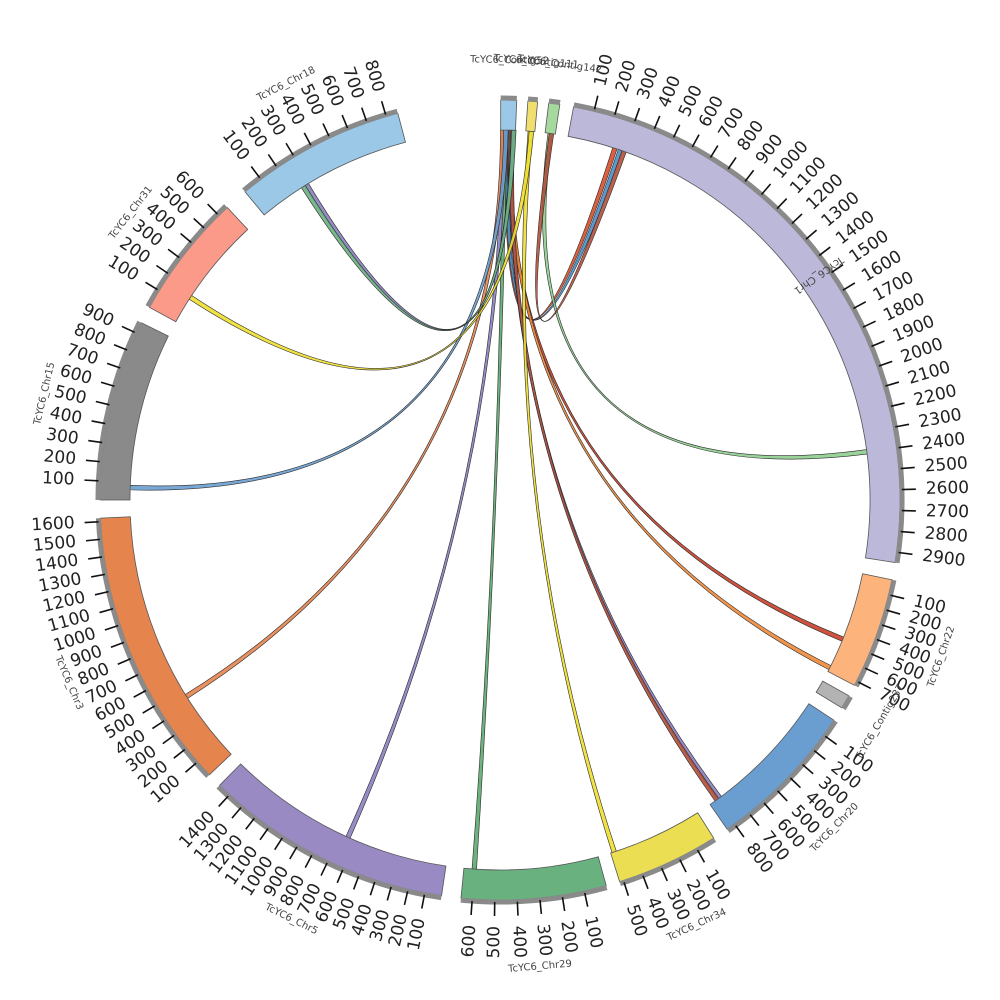 This screenshot has width=1000, height=1000. Describe the element at coordinates (944, 558) in the screenshot. I see `tick-label: 2900` at that location.